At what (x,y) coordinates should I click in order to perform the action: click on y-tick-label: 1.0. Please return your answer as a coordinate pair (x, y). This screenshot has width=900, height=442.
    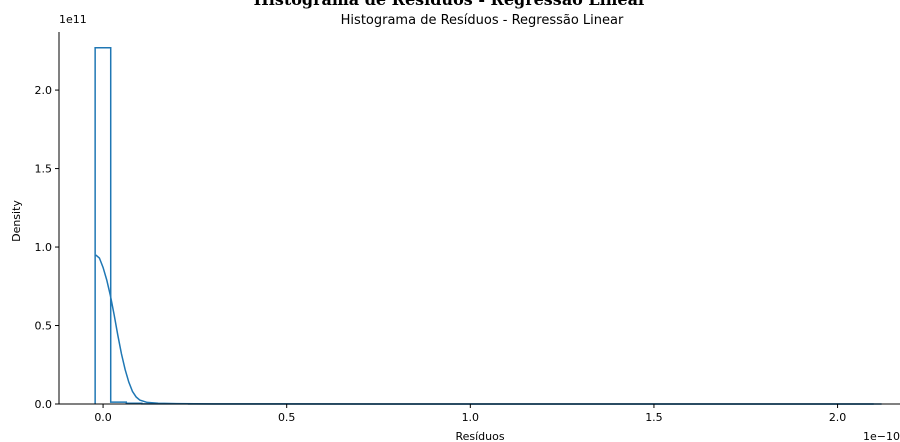
    Looking at the image, I should click on (44, 247).